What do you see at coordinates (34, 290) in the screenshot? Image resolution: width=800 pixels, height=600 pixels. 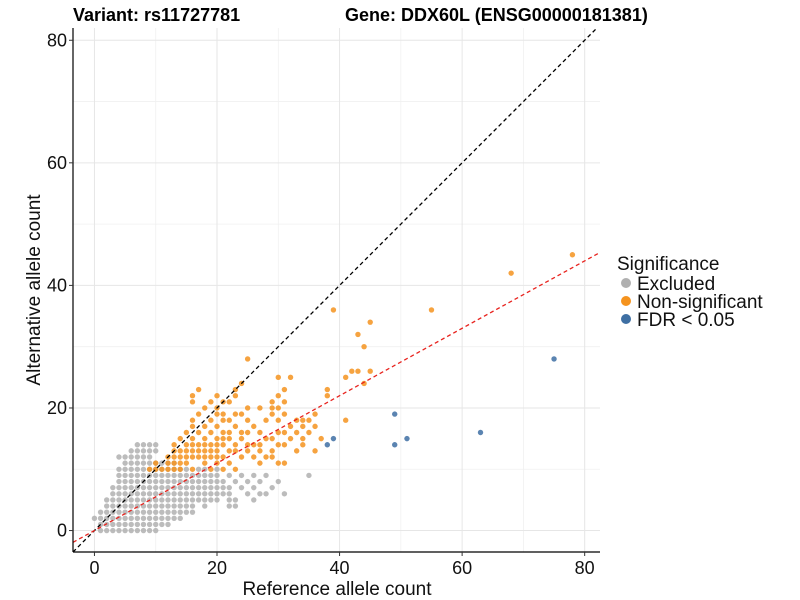 I see `y-axis-title: Alternative allele count` at bounding box center [34, 290].